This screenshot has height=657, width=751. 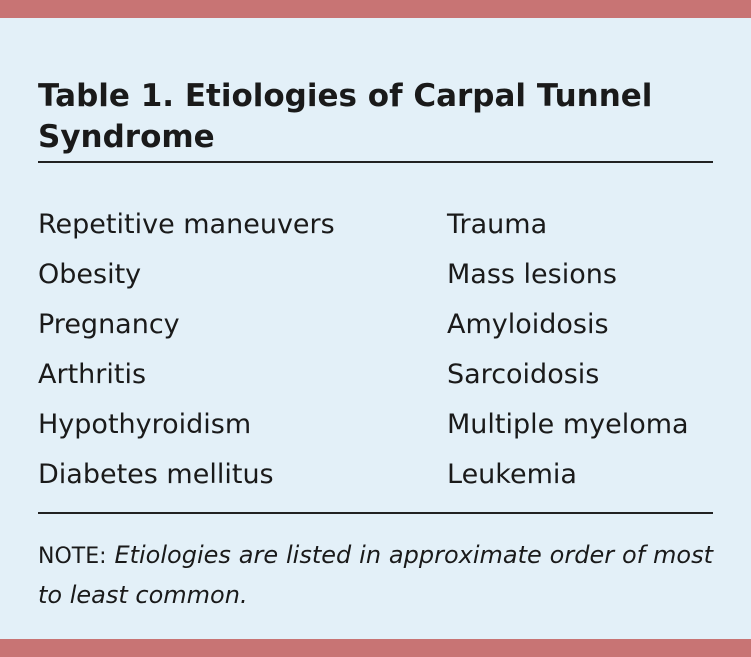 What do you see at coordinates (497, 224) in the screenshot?
I see `list-item: Trauma` at bounding box center [497, 224].